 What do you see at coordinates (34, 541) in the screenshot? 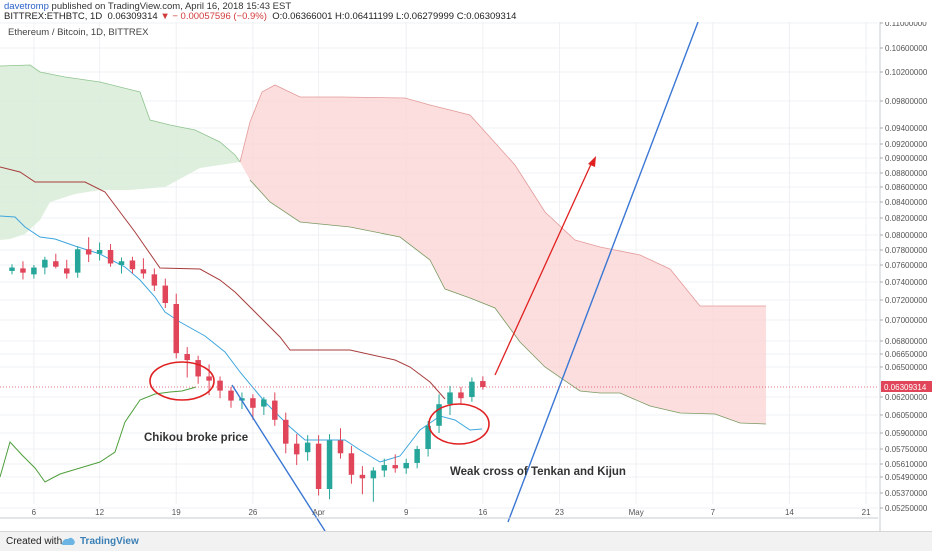
I see `created-with-text: Created with` at bounding box center [34, 541].